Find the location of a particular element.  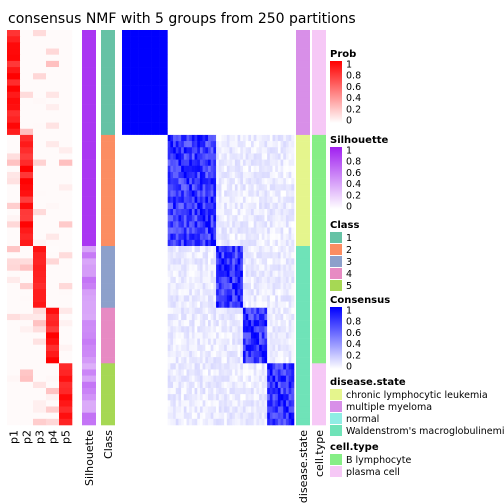

silhouette-cell is located at coordinates (89, 51).